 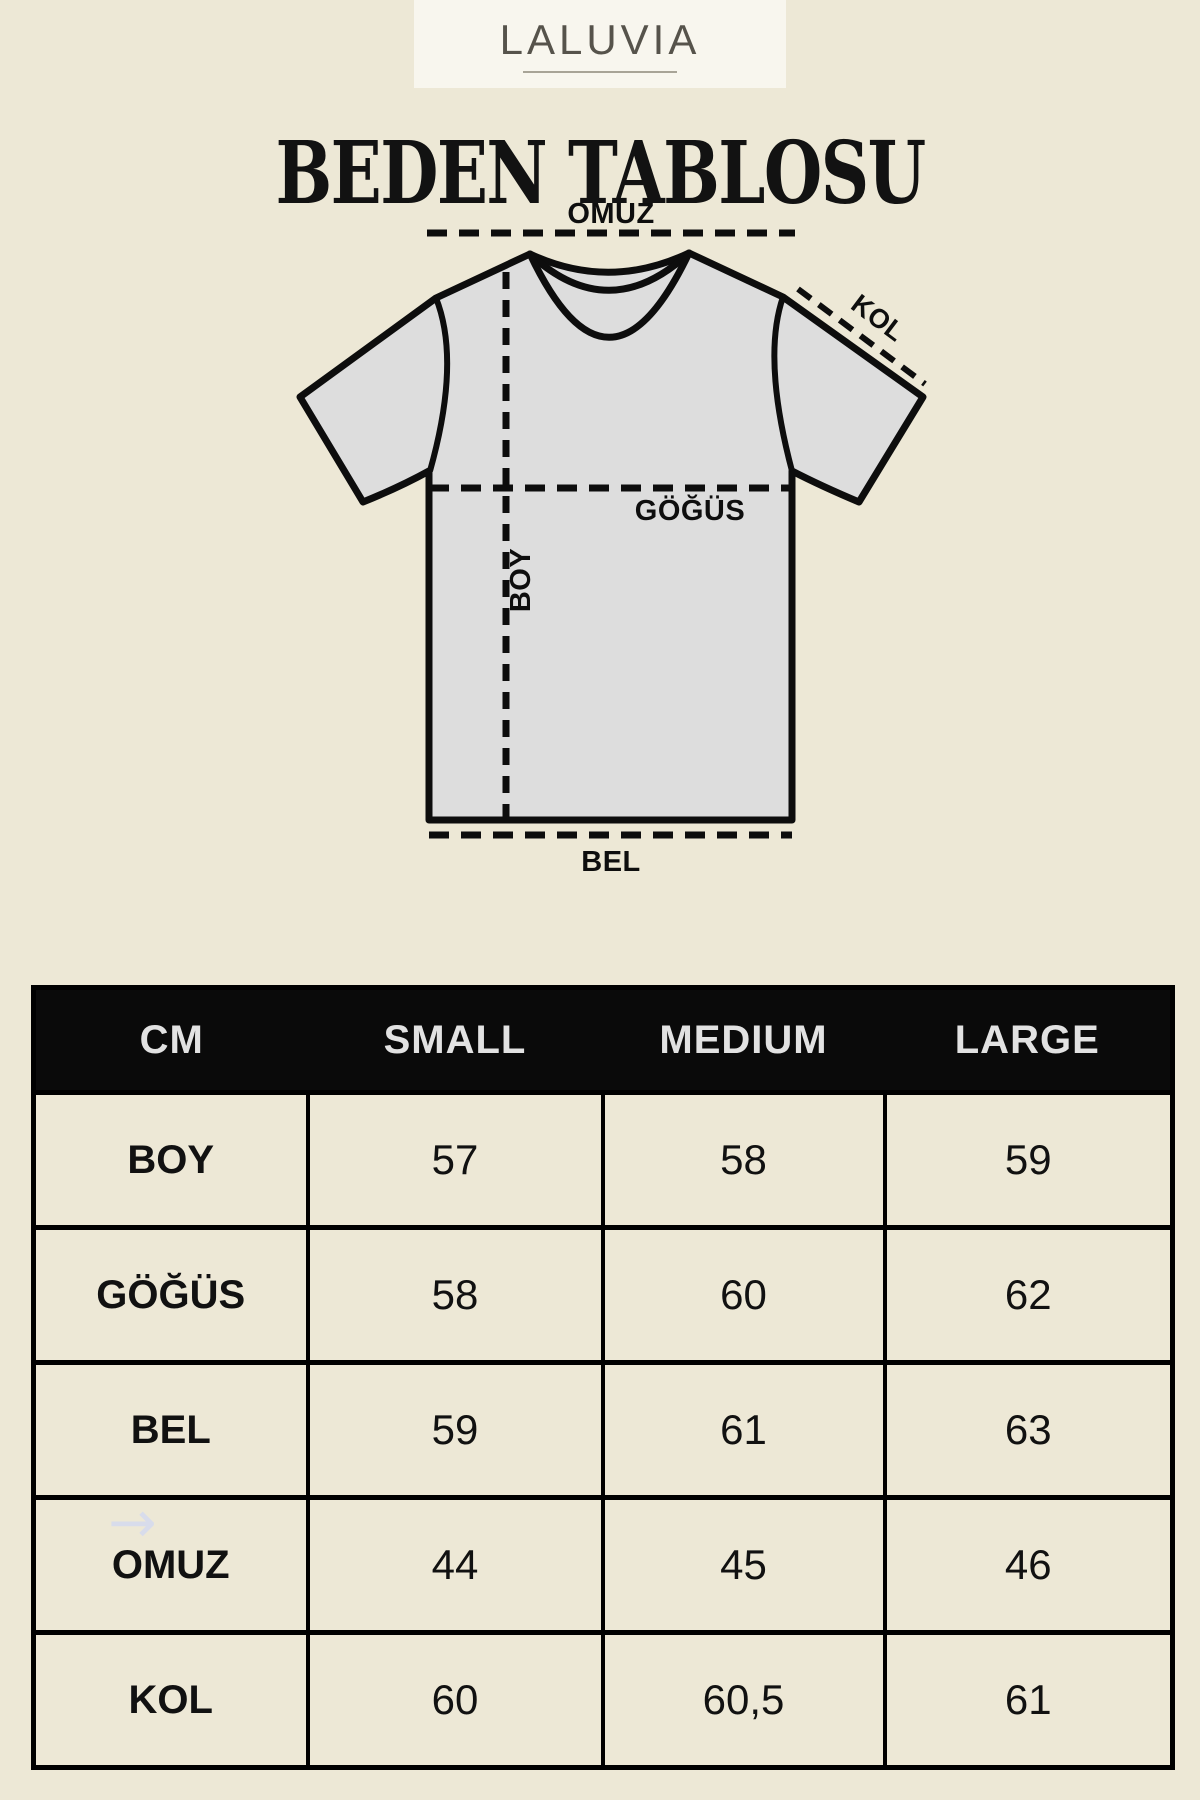 What do you see at coordinates (1028, 1565) in the screenshot?
I see `size-value: 46` at bounding box center [1028, 1565].